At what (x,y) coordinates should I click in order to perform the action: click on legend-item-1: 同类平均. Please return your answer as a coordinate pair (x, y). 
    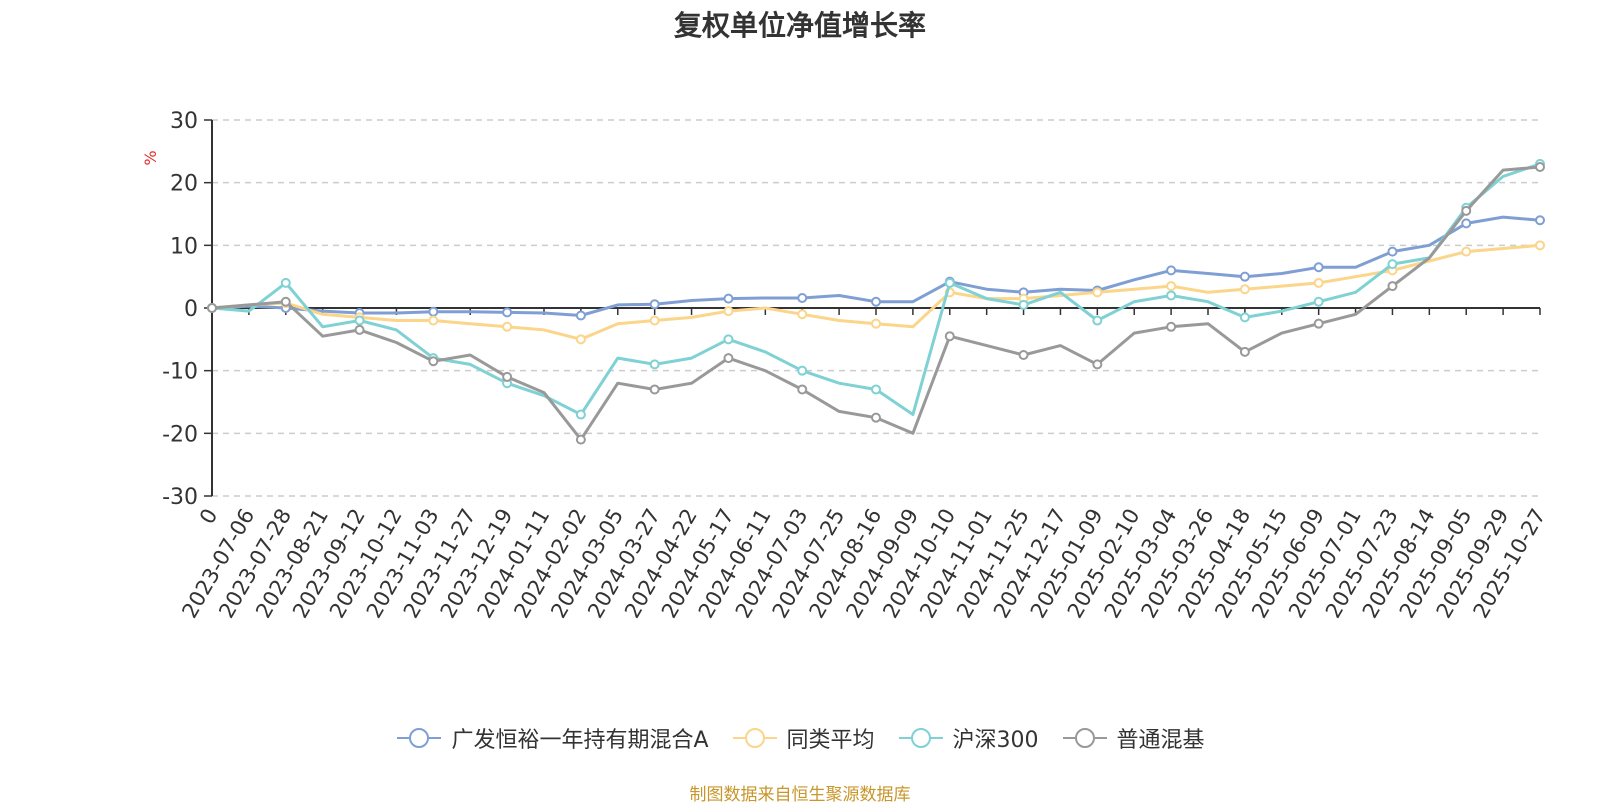
    Looking at the image, I should click on (803, 738).